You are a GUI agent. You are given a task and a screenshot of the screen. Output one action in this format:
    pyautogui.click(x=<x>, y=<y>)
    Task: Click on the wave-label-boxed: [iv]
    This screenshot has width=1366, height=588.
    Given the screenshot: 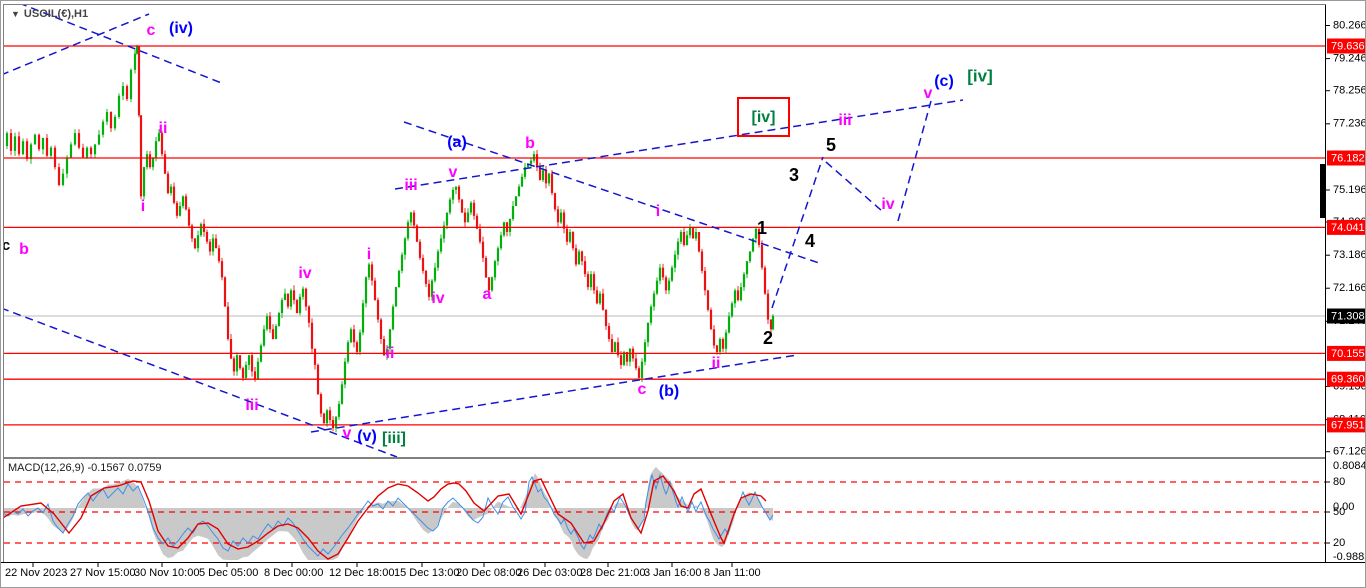 What is the action you would take?
    pyautogui.click(x=764, y=117)
    